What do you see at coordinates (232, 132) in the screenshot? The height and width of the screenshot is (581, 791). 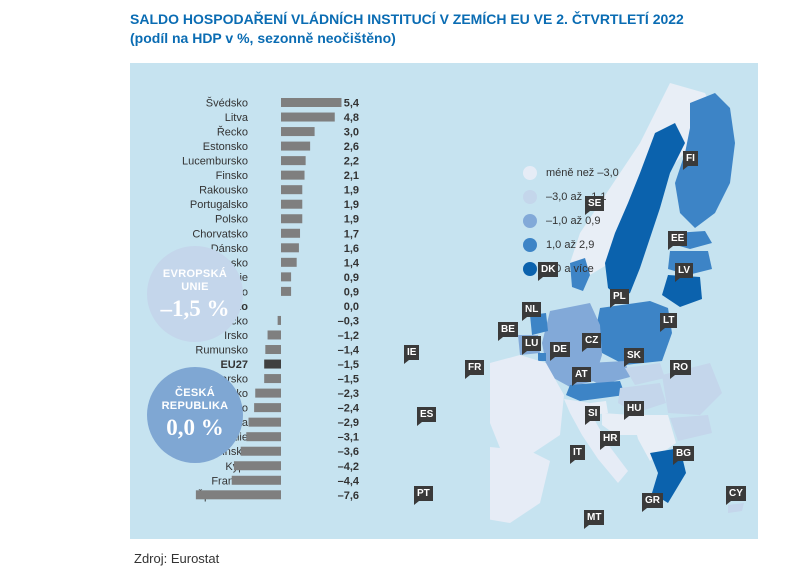 I see `category-label: Řecko` at bounding box center [232, 132].